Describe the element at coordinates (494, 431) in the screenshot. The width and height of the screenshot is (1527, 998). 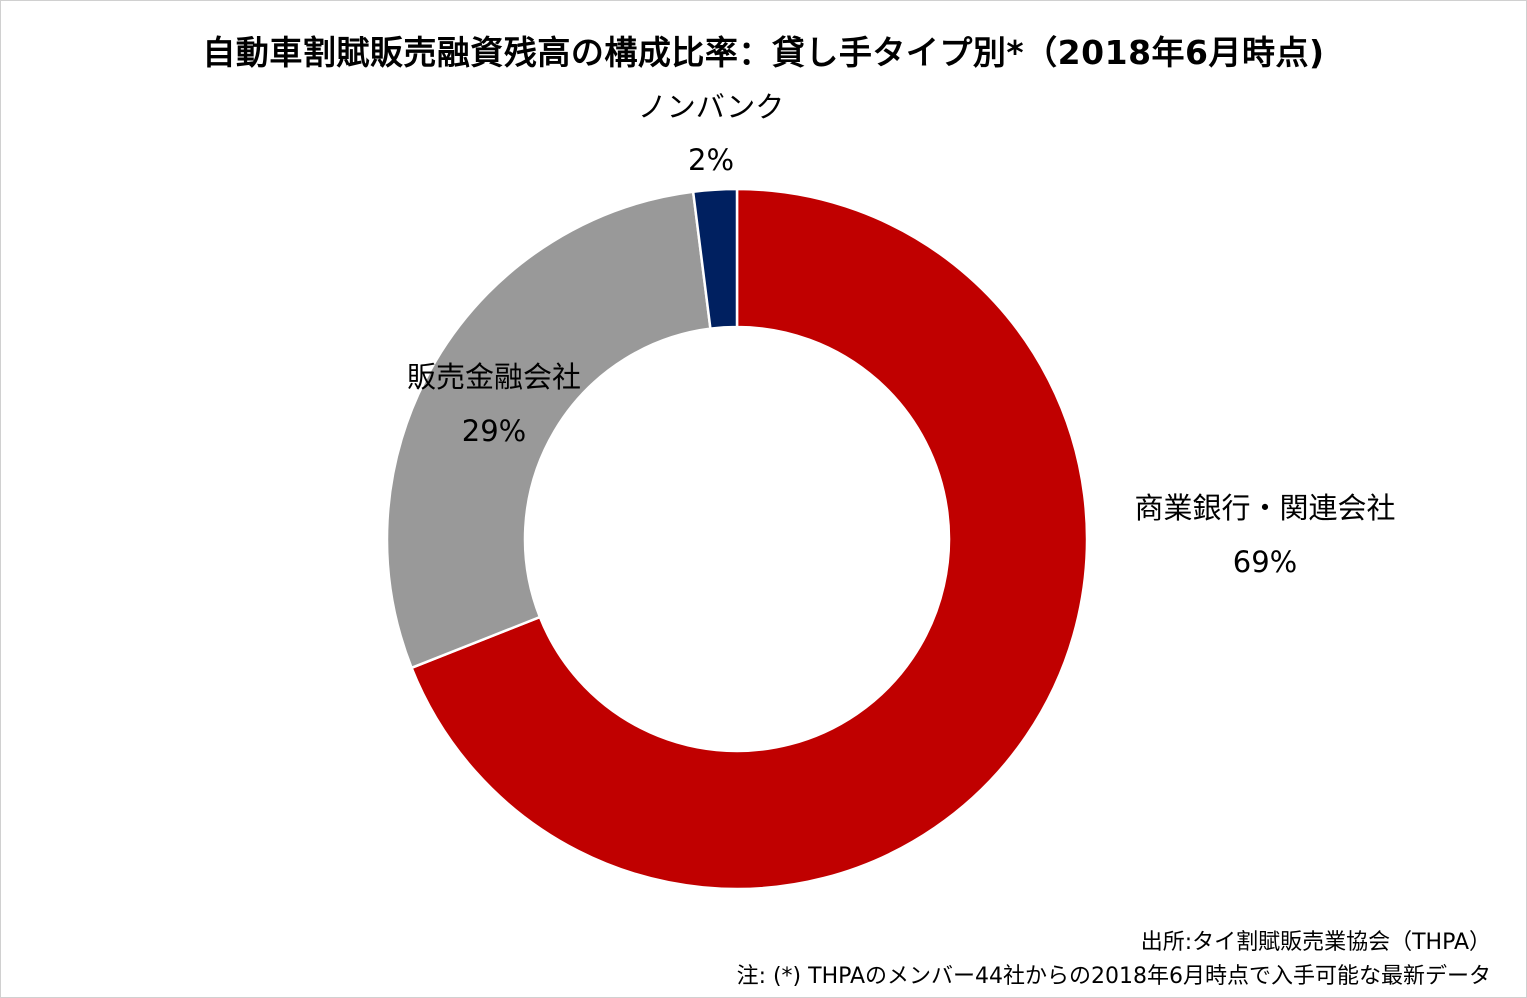
I see `slice-value-sales-finance: 29%` at that location.